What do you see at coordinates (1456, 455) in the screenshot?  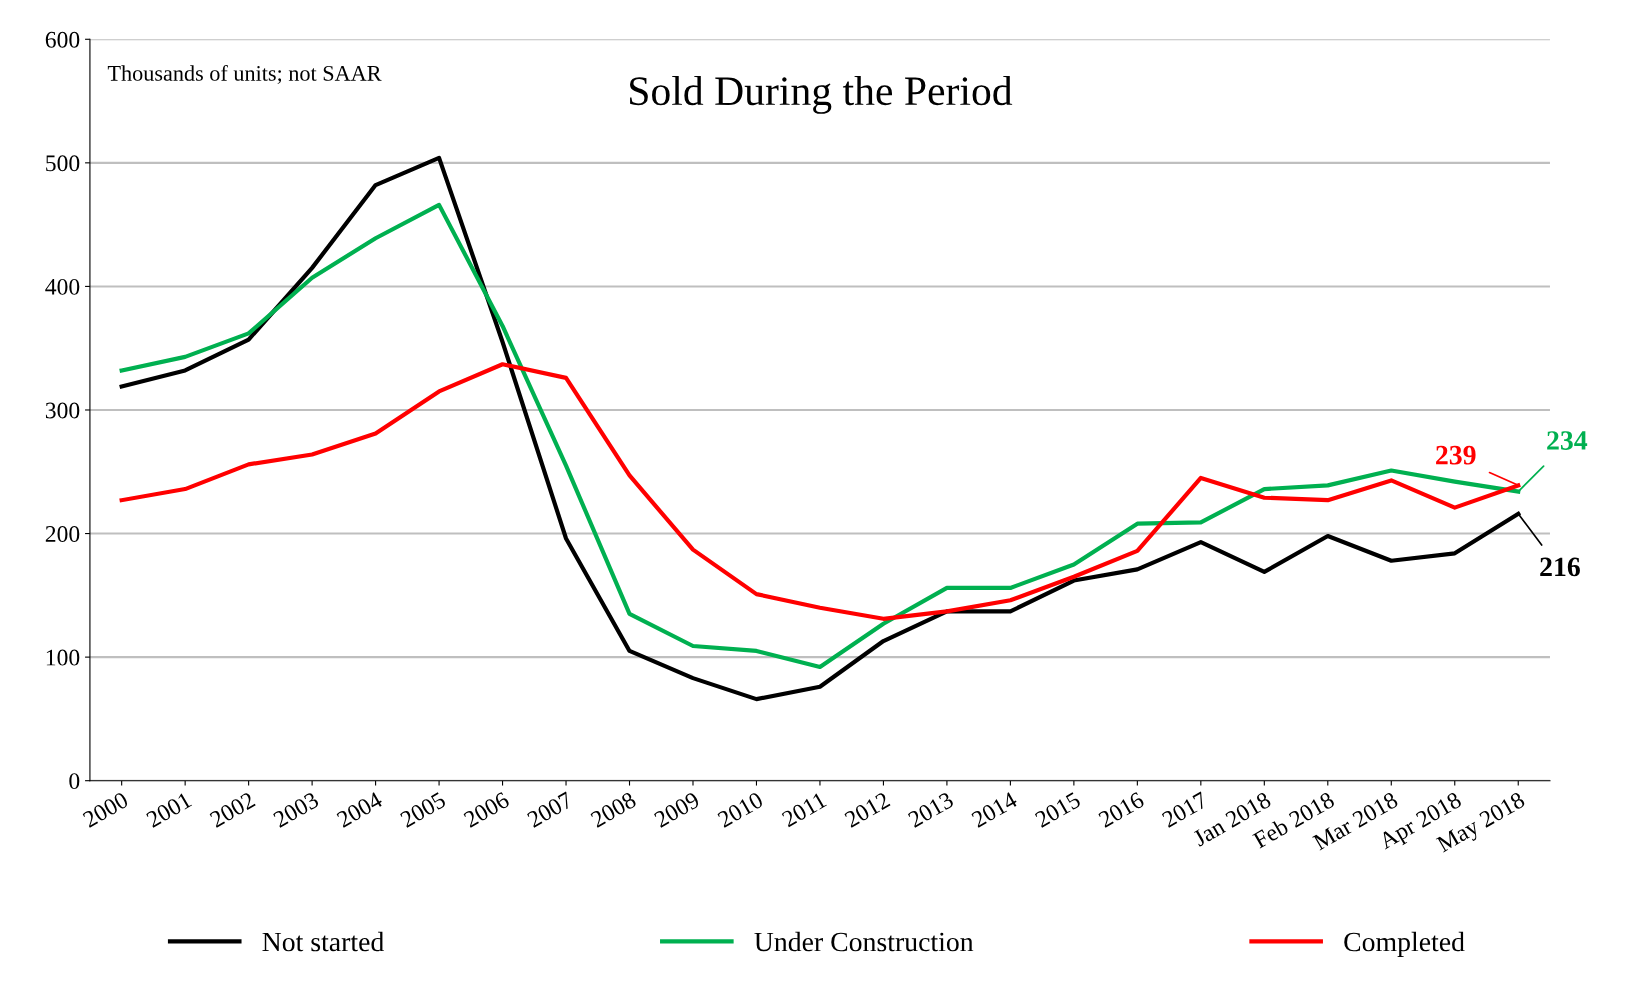 I see `annotation: 239` at bounding box center [1456, 455].